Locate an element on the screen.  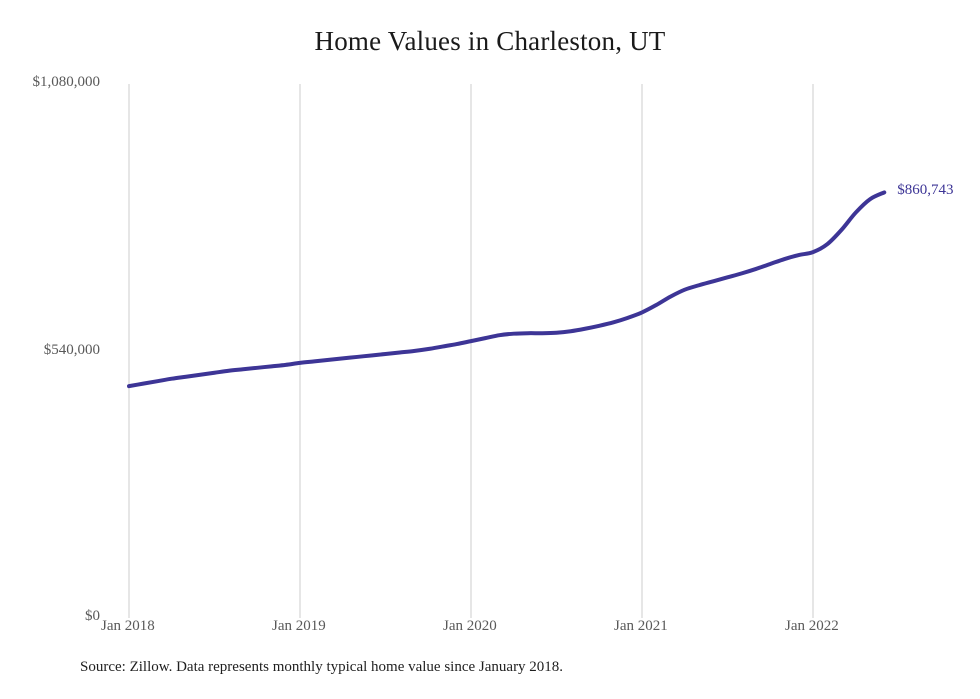
x-axis-tick-jan-2018: Jan 2018 is located at coordinates (128, 626).